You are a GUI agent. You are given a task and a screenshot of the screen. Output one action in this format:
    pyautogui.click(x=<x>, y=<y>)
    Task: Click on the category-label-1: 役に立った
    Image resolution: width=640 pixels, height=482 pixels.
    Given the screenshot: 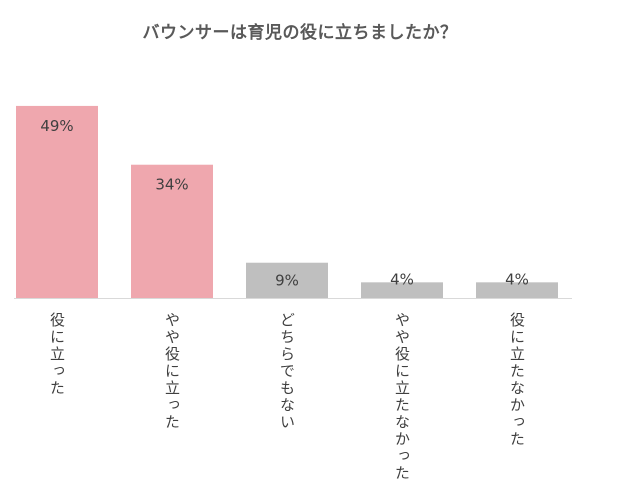 What is the action you would take?
    pyautogui.click(x=57, y=354)
    